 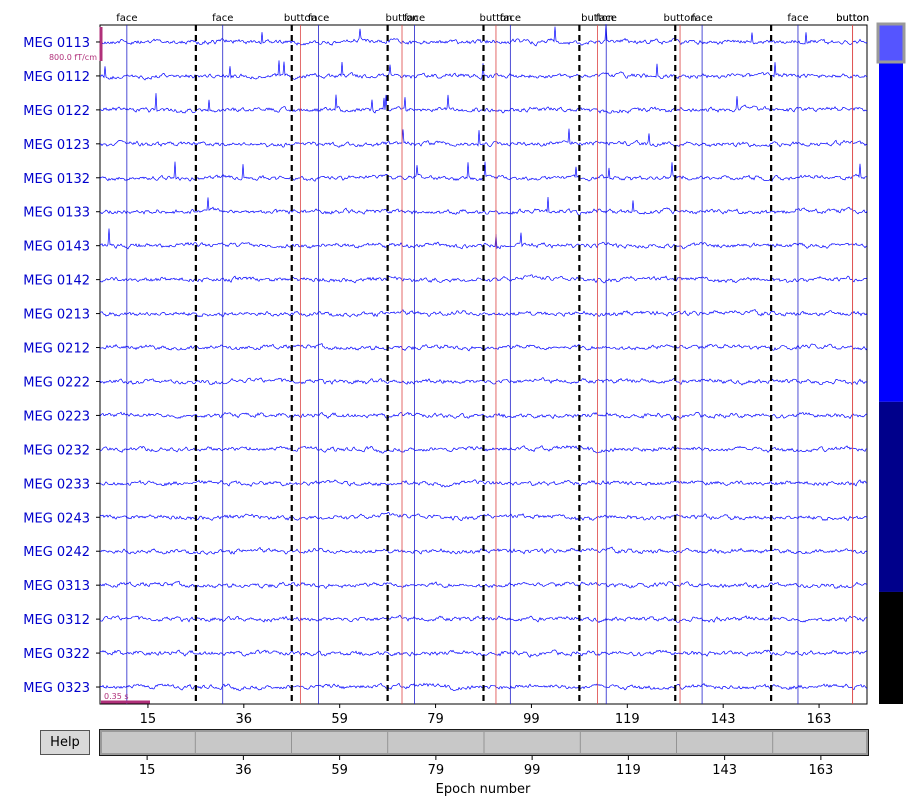 What do you see at coordinates (56, 416) in the screenshot?
I see `channel-label-meg-0223: MEG 0223` at bounding box center [56, 416].